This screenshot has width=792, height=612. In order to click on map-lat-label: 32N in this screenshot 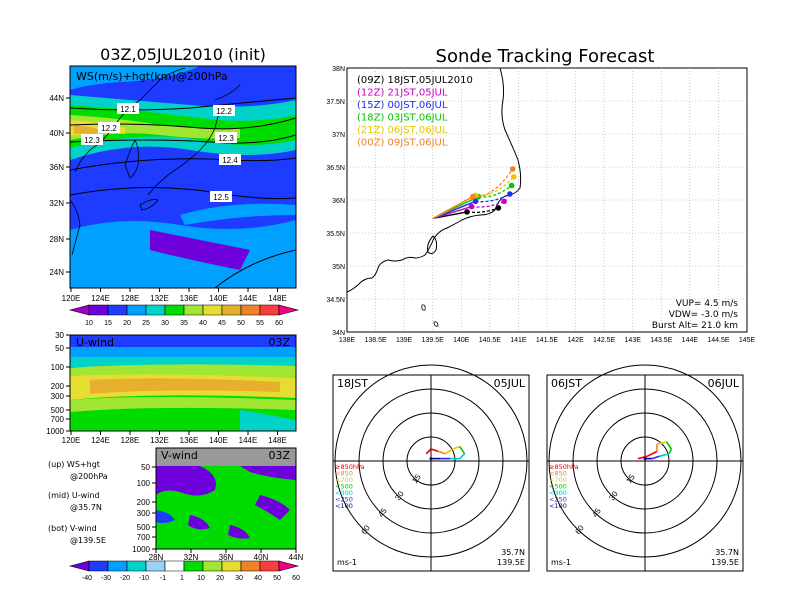, I will do `click(56, 203)`.